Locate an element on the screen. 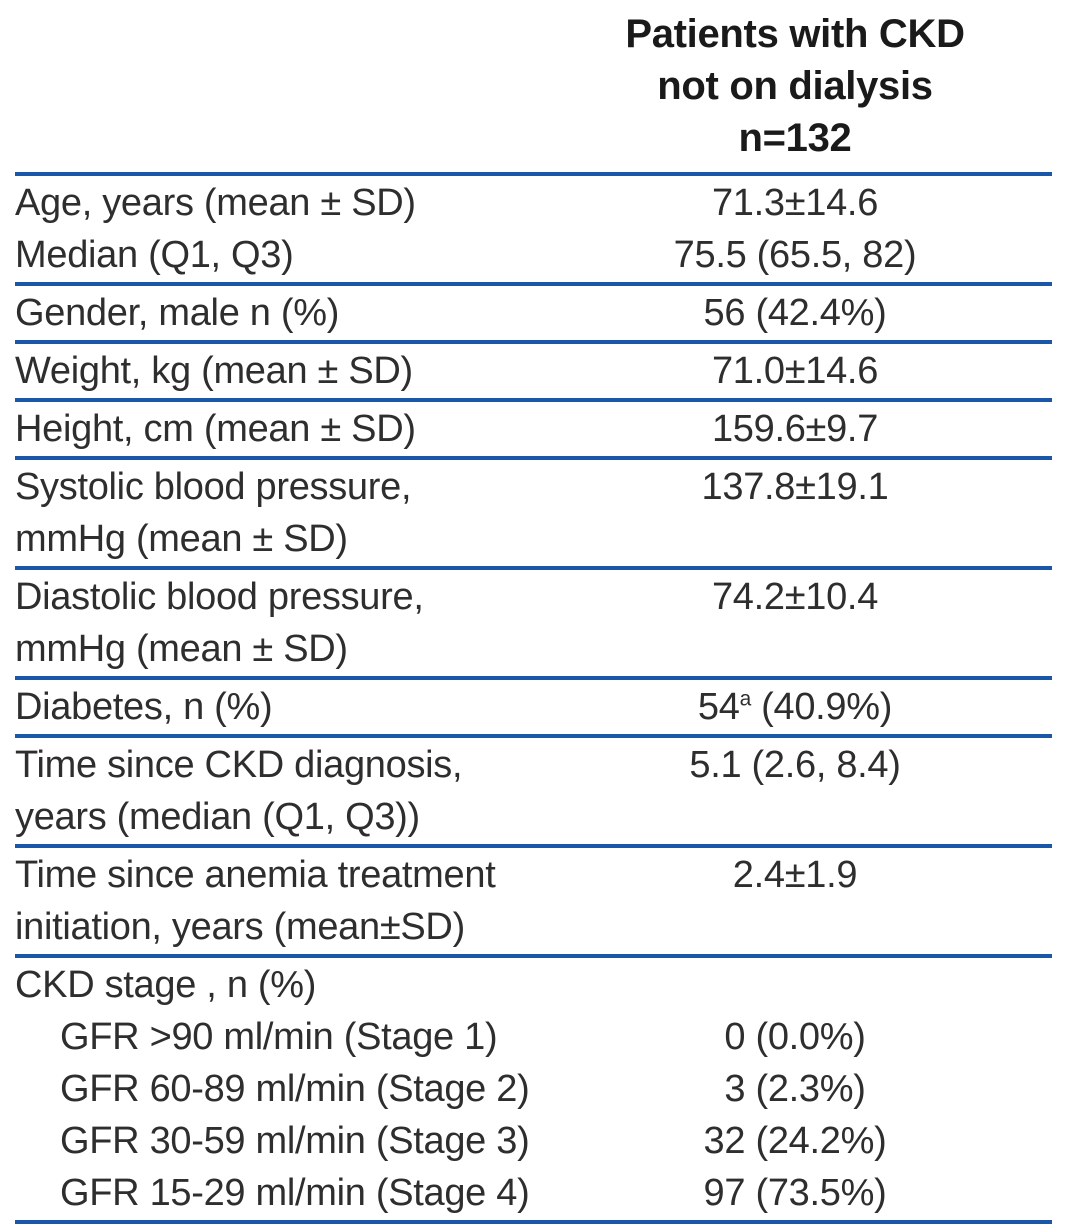 The height and width of the screenshot is (1227, 1065). row-value: 2.4±1.9 is located at coordinates (795, 875).